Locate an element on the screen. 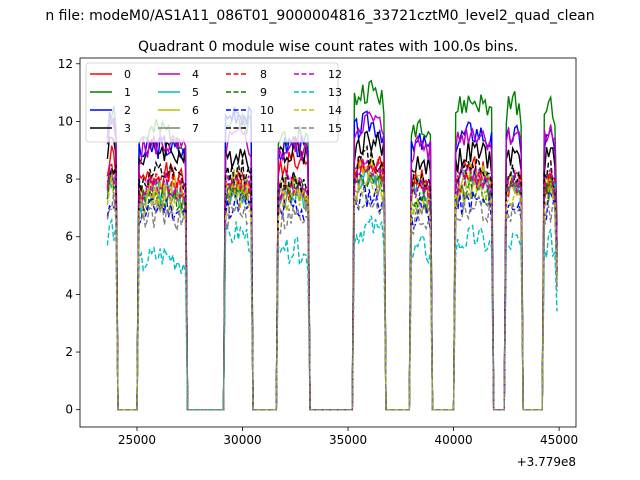 This screenshot has width=640, height=480. y-tick-label: 6 is located at coordinates (69, 237).